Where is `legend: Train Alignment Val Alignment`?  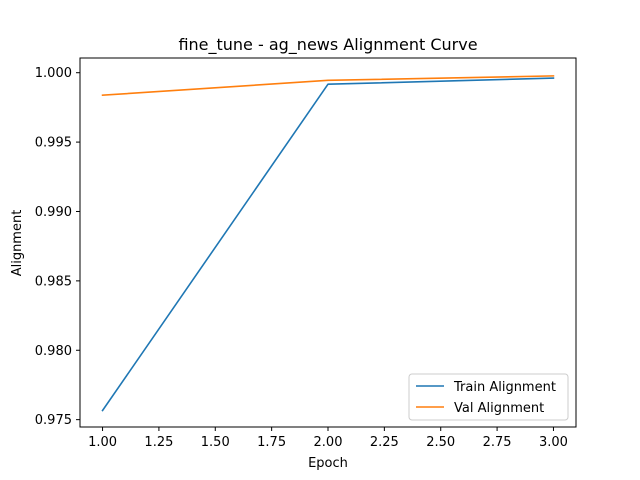
legend: Train Alignment Val Alignment is located at coordinates (488, 397).